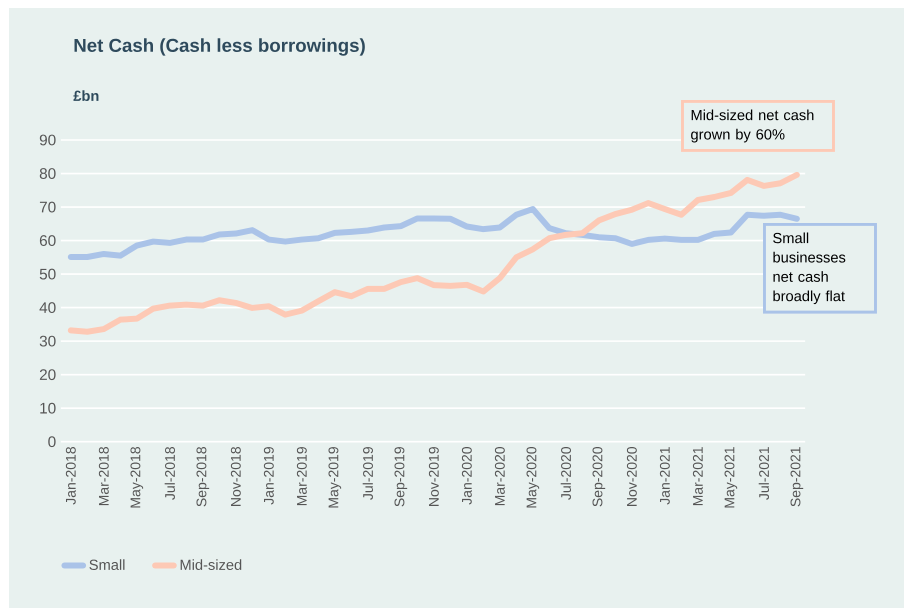  What do you see at coordinates (565, 473) in the screenshot?
I see `x-tick-label: Jul-2020` at bounding box center [565, 473].